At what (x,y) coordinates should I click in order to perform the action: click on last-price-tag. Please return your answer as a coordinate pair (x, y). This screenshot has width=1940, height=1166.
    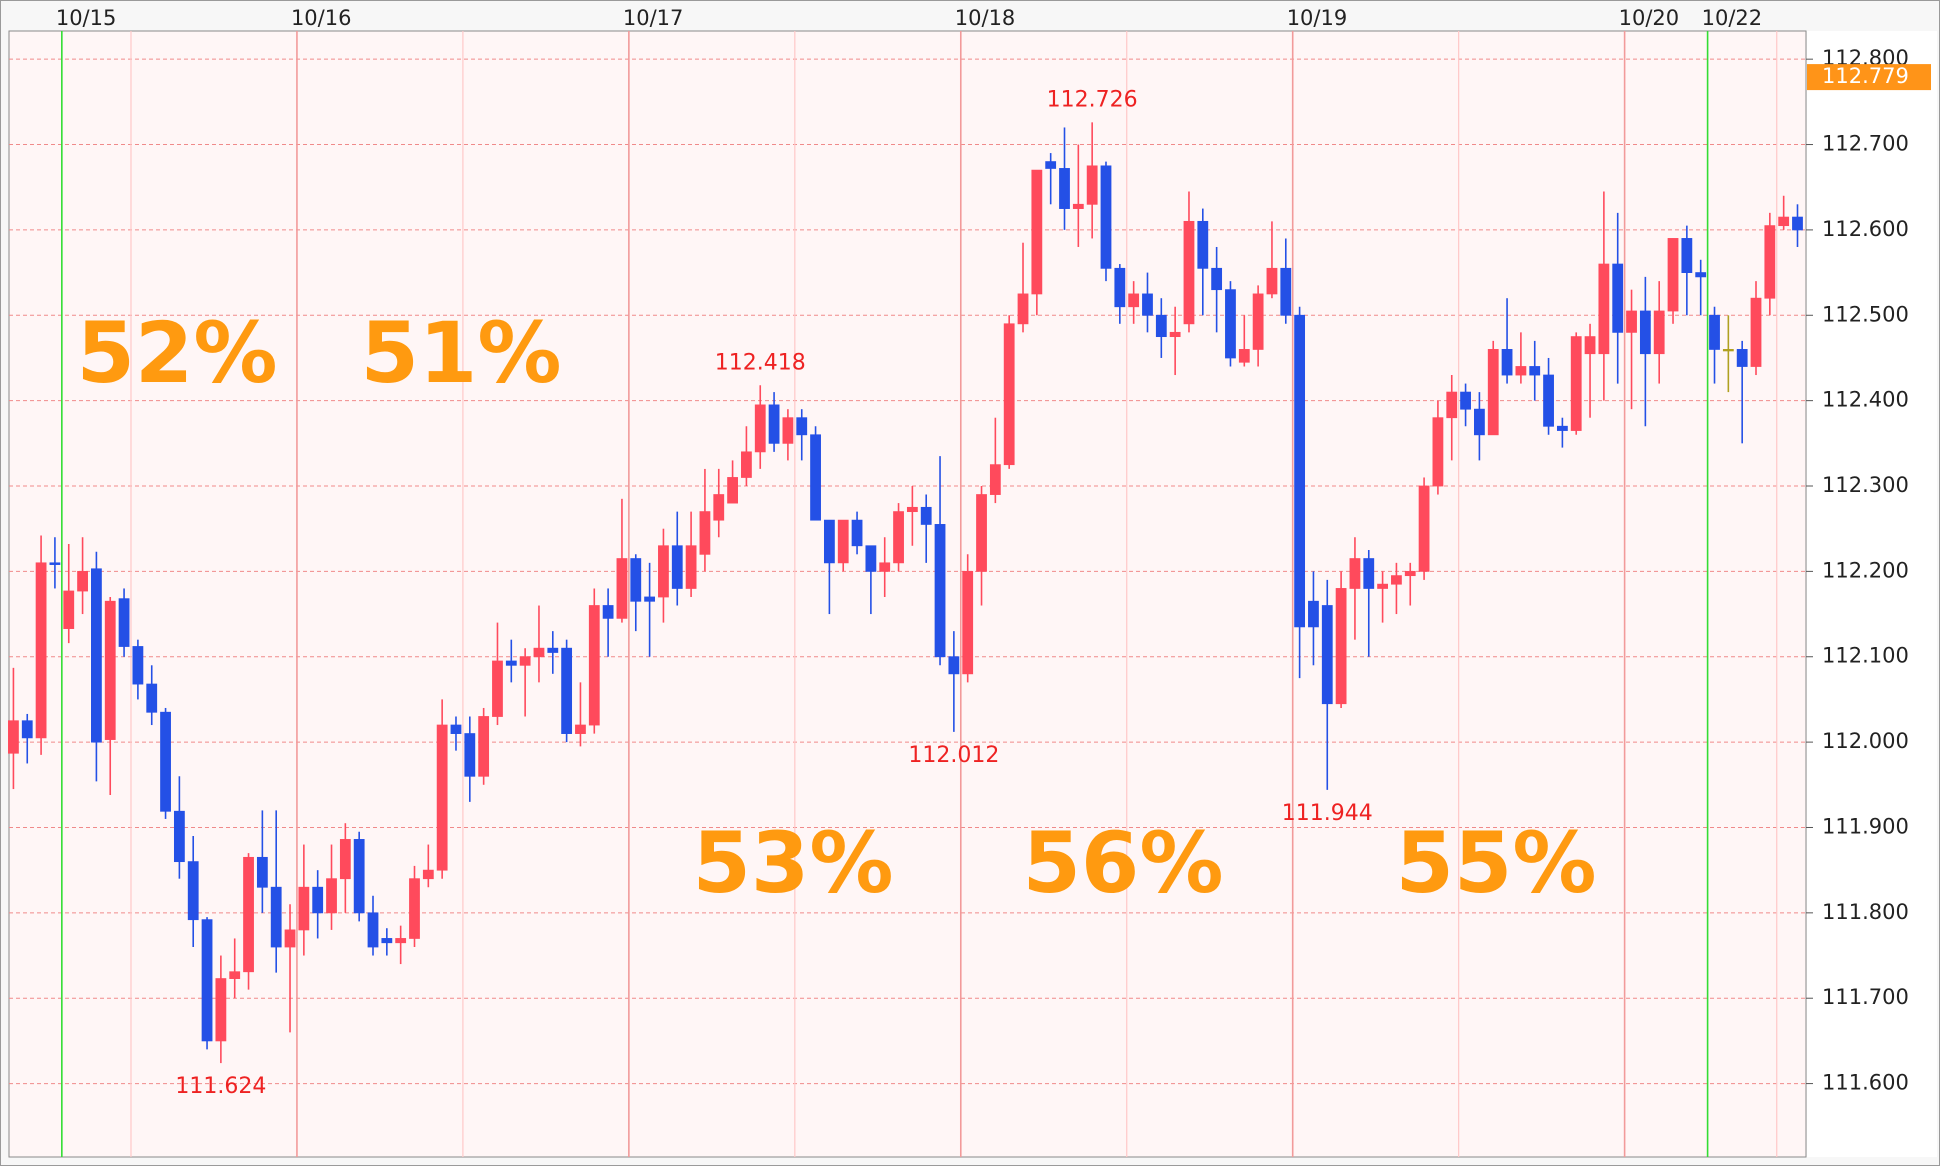
    Looking at the image, I should click on (1869, 77).